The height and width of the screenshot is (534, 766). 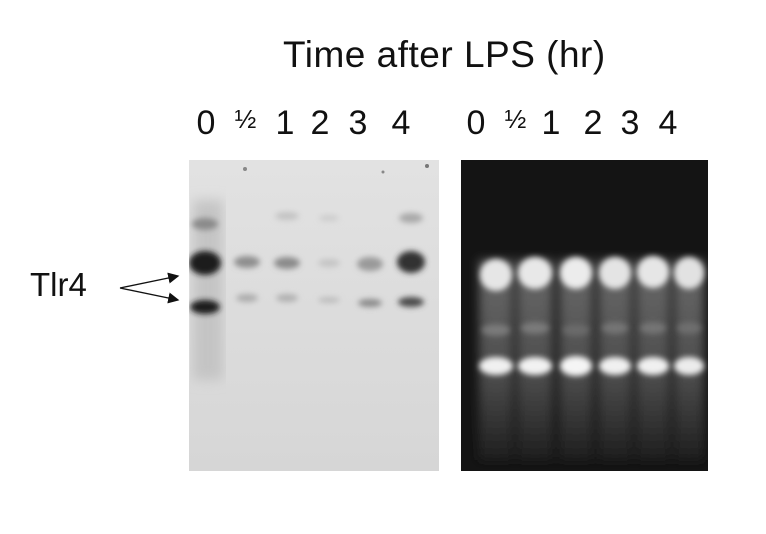 What do you see at coordinates (58, 284) in the screenshot?
I see `tlr4-band-label: Tlr4` at bounding box center [58, 284].